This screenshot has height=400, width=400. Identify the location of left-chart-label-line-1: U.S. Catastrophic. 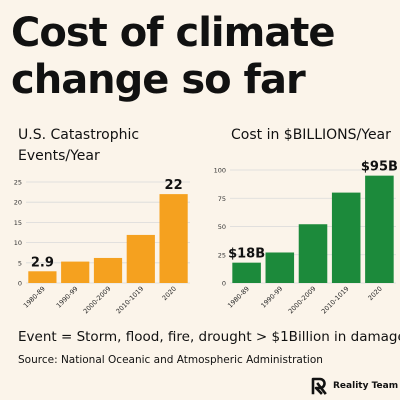
(79, 135).